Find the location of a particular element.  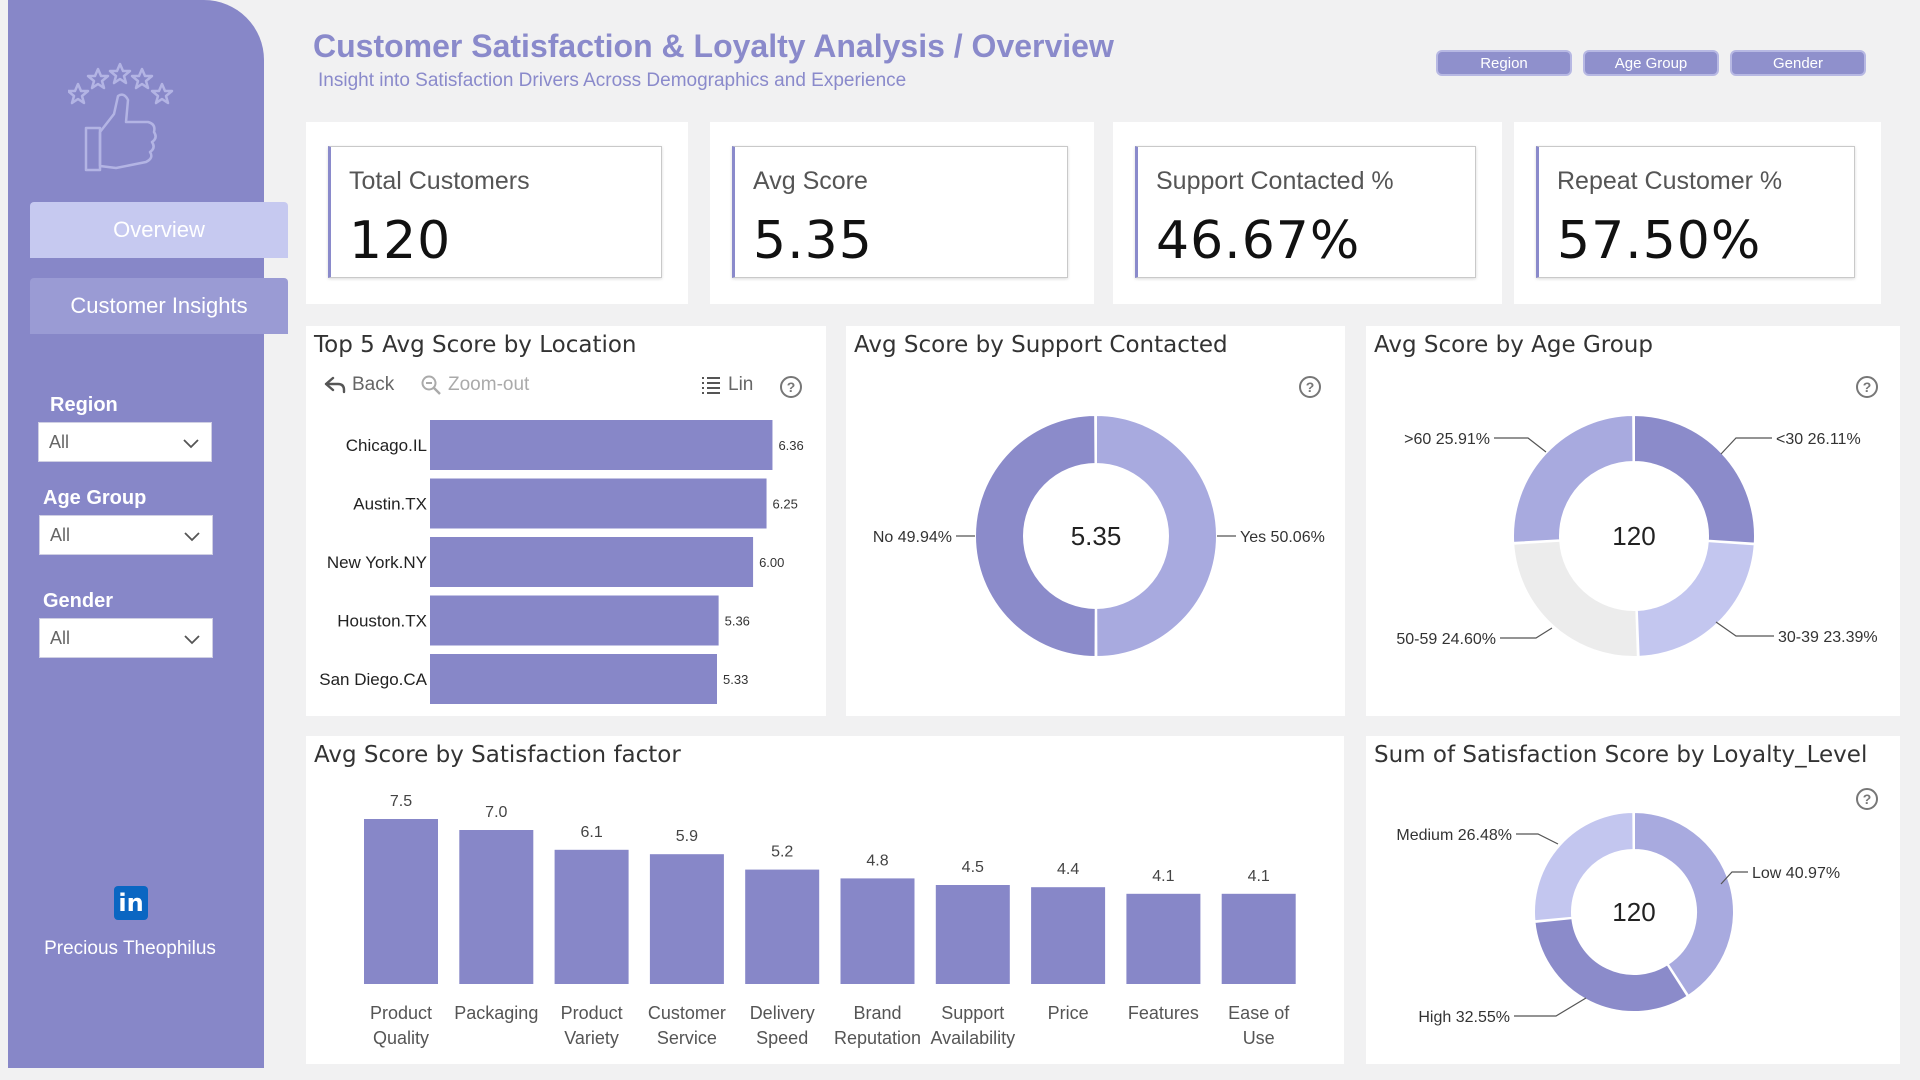

loyalty-slice-label: Low 40.97% is located at coordinates (1796, 873).